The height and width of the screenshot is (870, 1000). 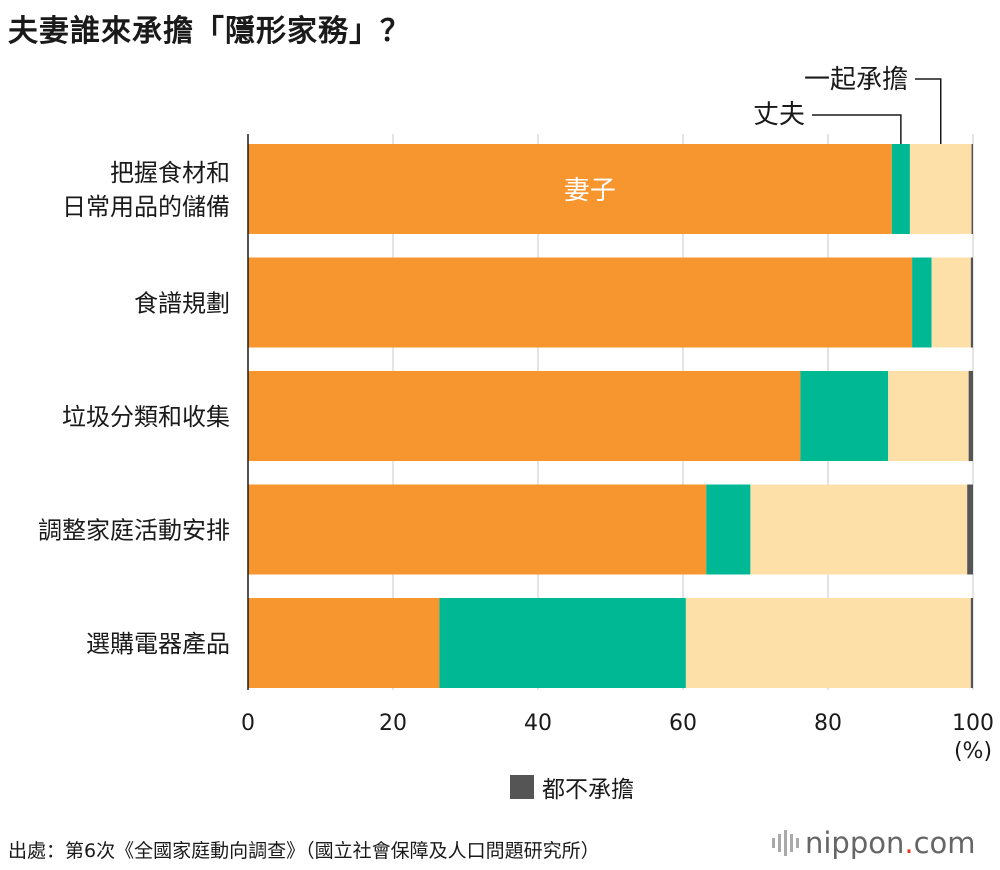 What do you see at coordinates (785, 843) in the screenshot?
I see `logo-bars-icon` at bounding box center [785, 843].